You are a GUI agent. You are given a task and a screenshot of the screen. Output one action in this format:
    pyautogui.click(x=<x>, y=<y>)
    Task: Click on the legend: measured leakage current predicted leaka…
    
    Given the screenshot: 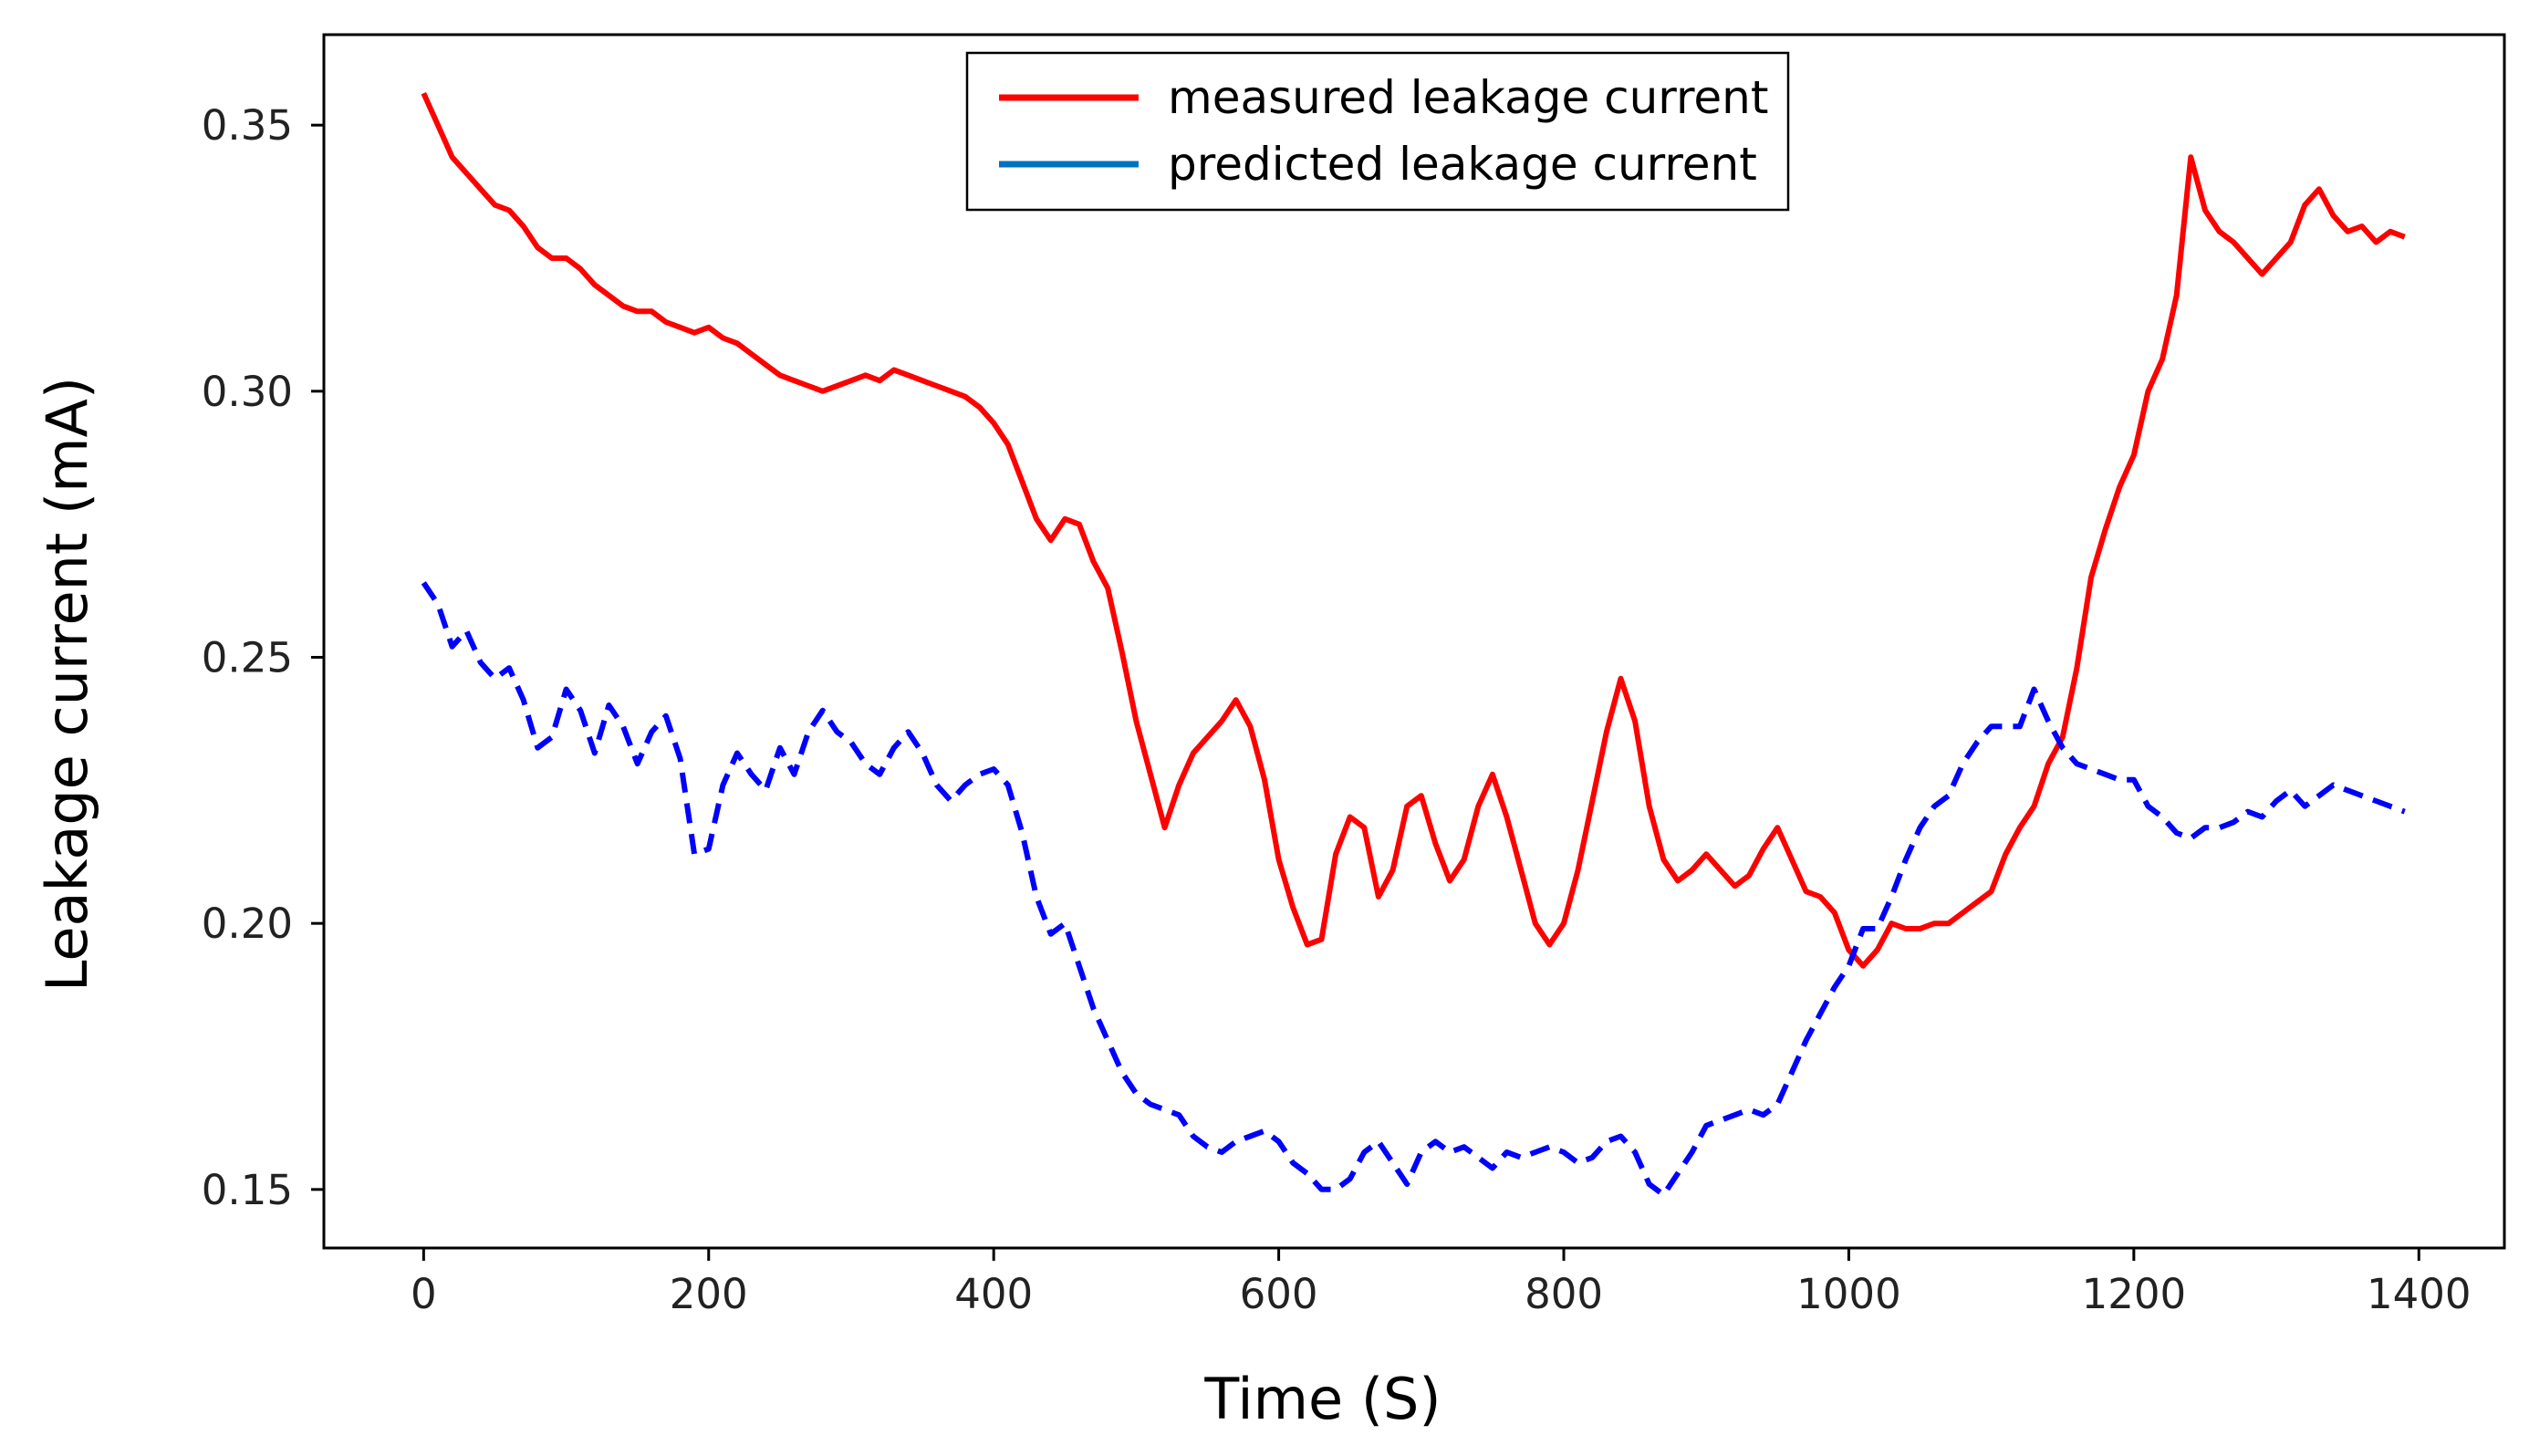 What is the action you would take?
    pyautogui.click(x=1377, y=131)
    